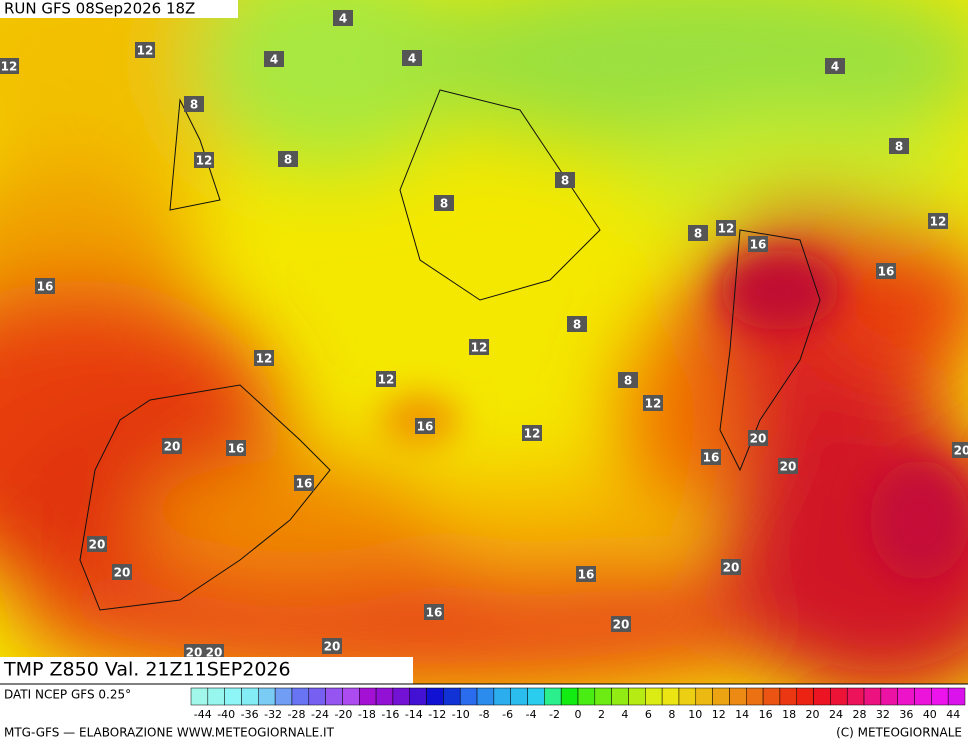 Image resolution: width=968 pixels, height=749 pixels. Describe the element at coordinates (461, 714) in the screenshot. I see `scale-tick-label: -10` at that location.